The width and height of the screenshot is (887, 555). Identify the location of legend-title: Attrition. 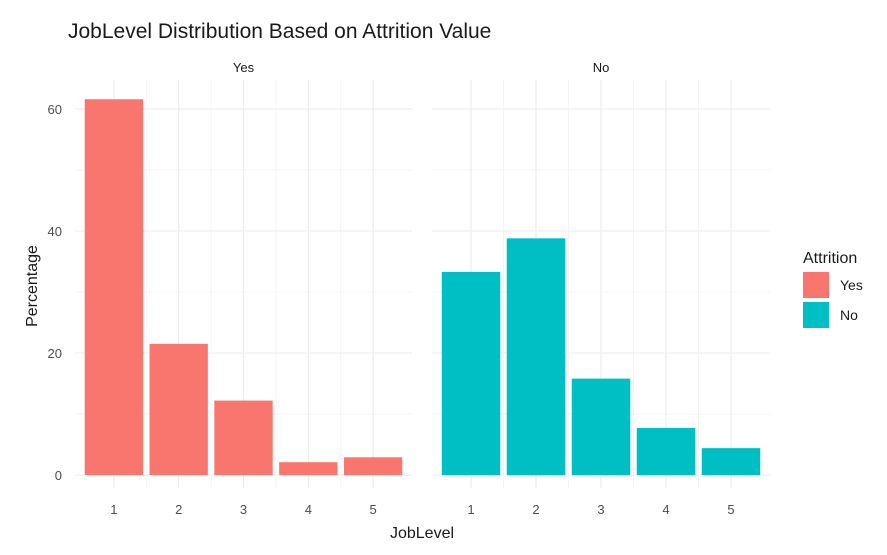
(830, 258).